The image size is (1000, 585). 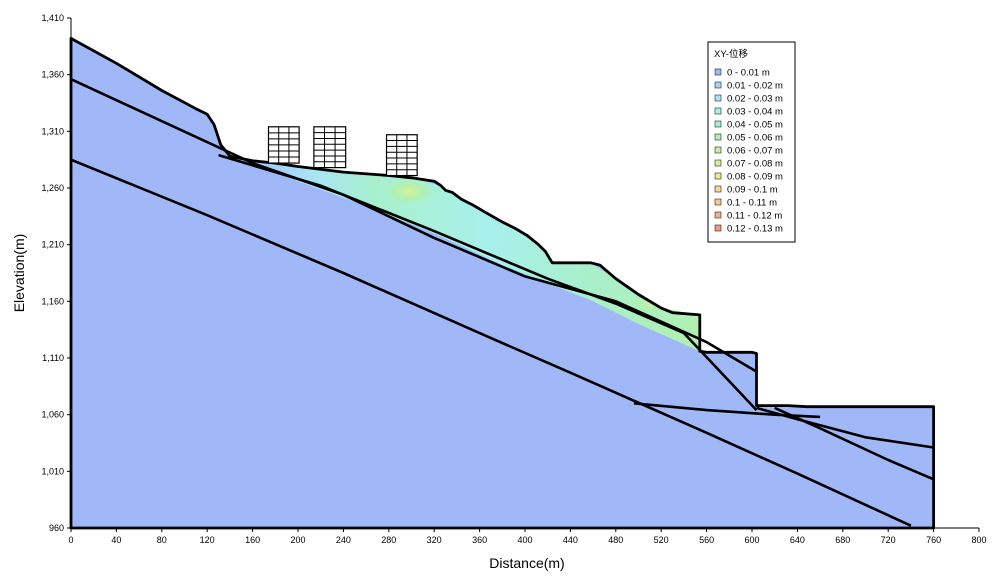 What do you see at coordinates (524, 540) in the screenshot?
I see `x-tick-label: 400` at bounding box center [524, 540].